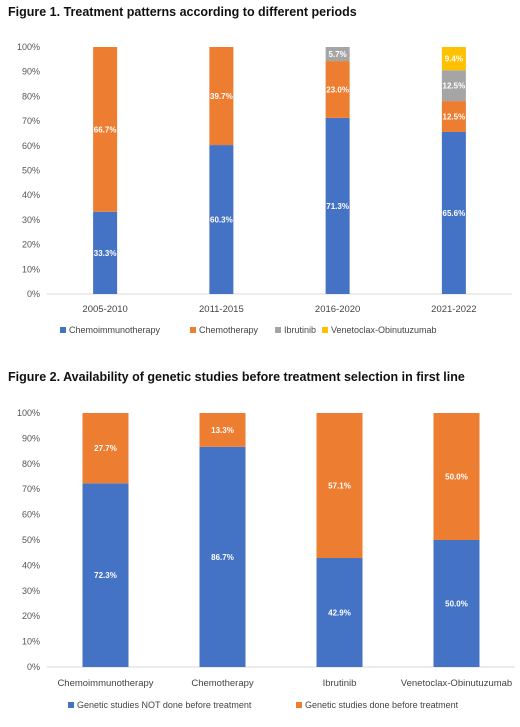 The image size is (520, 727). What do you see at coordinates (384, 330) in the screenshot?
I see `legend-label: Venetoclax-Obinutuzumab` at bounding box center [384, 330].